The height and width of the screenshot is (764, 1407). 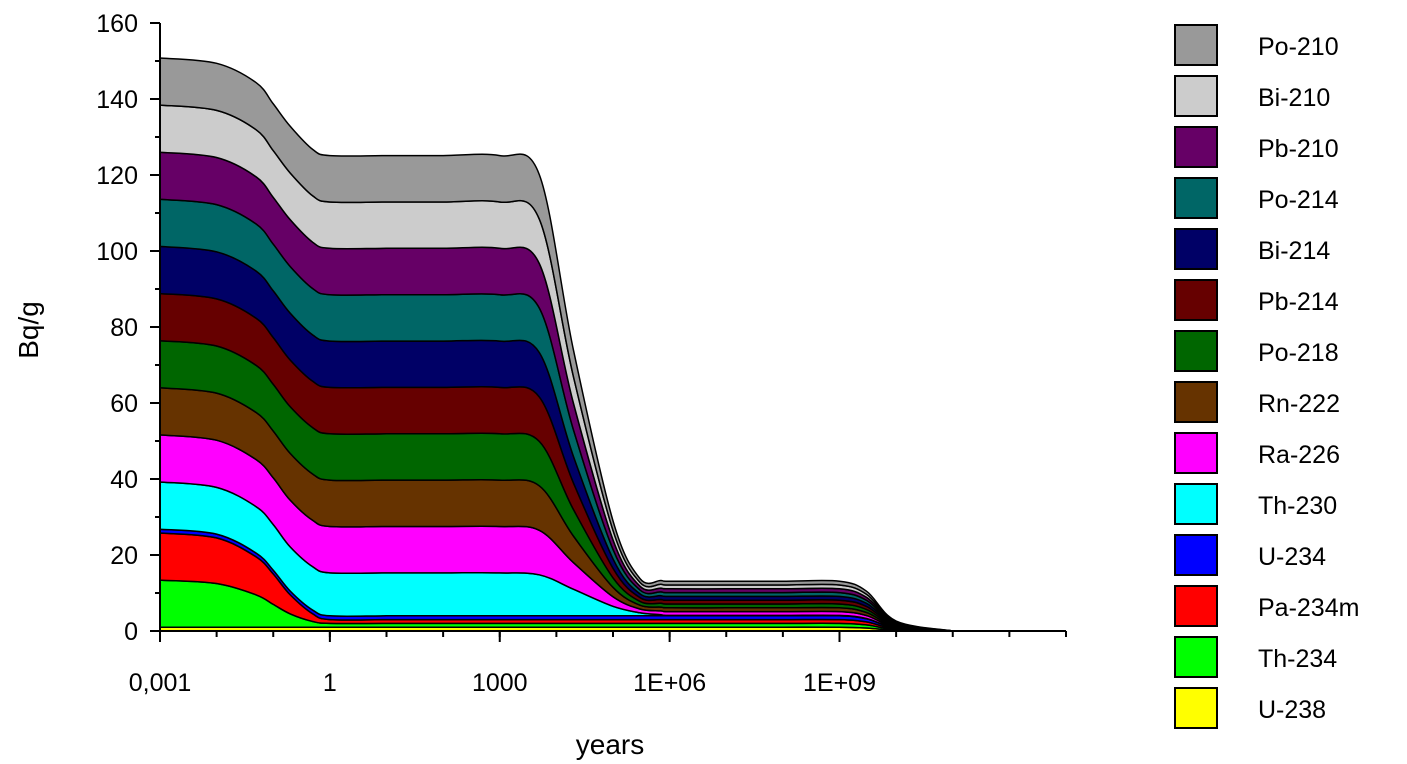 What do you see at coordinates (1298, 200) in the screenshot?
I see `legend-label-po-214: Po-214` at bounding box center [1298, 200].